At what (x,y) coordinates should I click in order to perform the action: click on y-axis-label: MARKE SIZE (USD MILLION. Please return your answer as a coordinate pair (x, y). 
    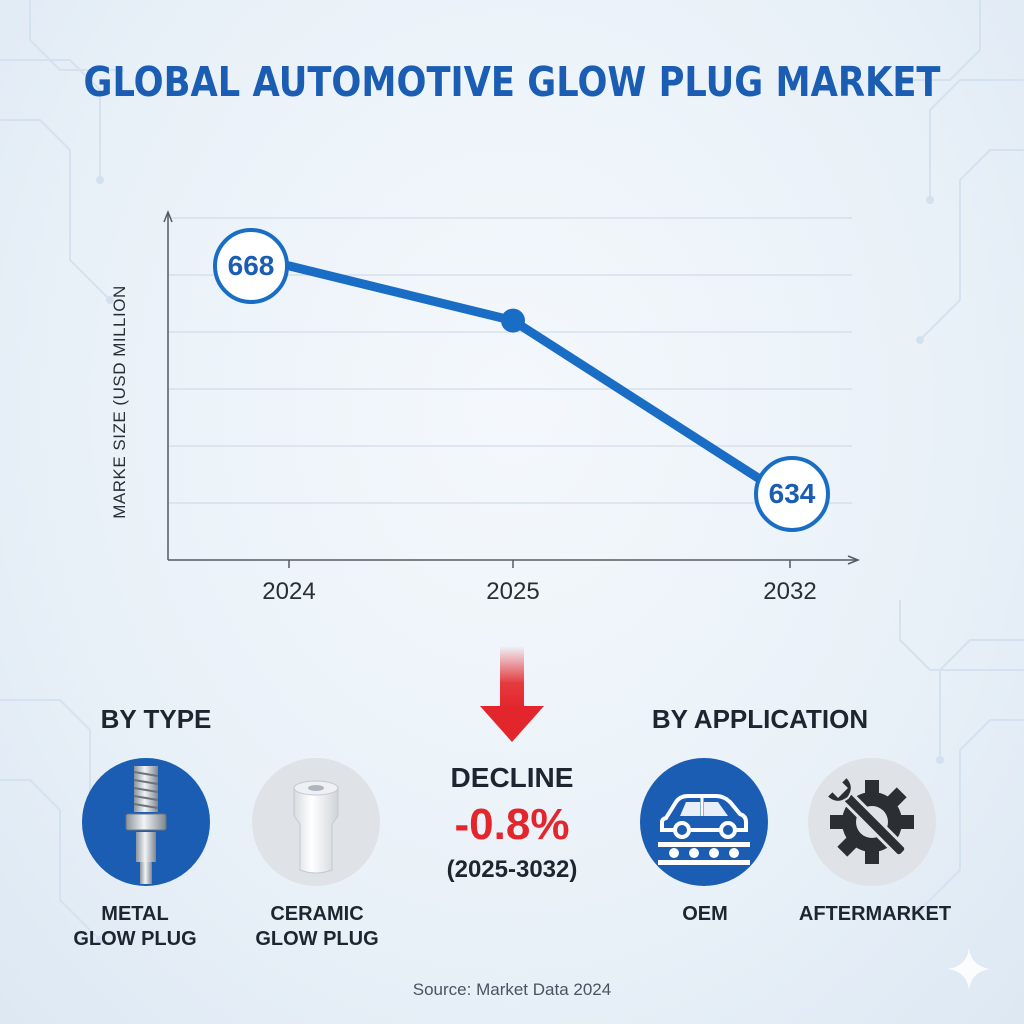
    Looking at the image, I should click on (119, 402).